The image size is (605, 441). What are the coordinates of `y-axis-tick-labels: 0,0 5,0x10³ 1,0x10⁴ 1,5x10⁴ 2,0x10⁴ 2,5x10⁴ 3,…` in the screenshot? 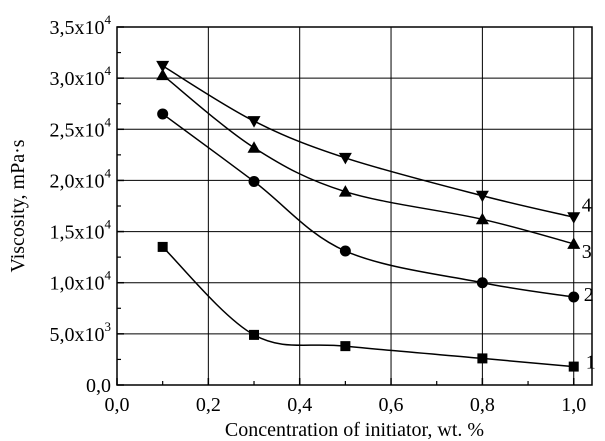 It's located at (81, 204).